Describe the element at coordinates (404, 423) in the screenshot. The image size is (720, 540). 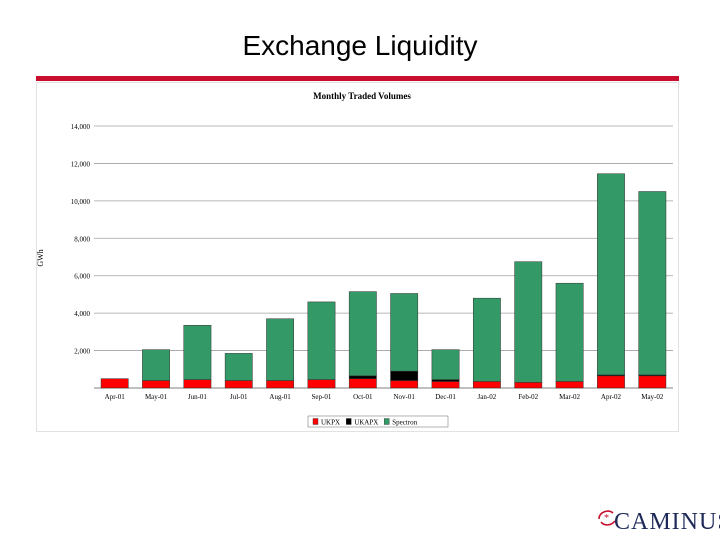
I see `legend-label-spectron: Spectron` at that location.